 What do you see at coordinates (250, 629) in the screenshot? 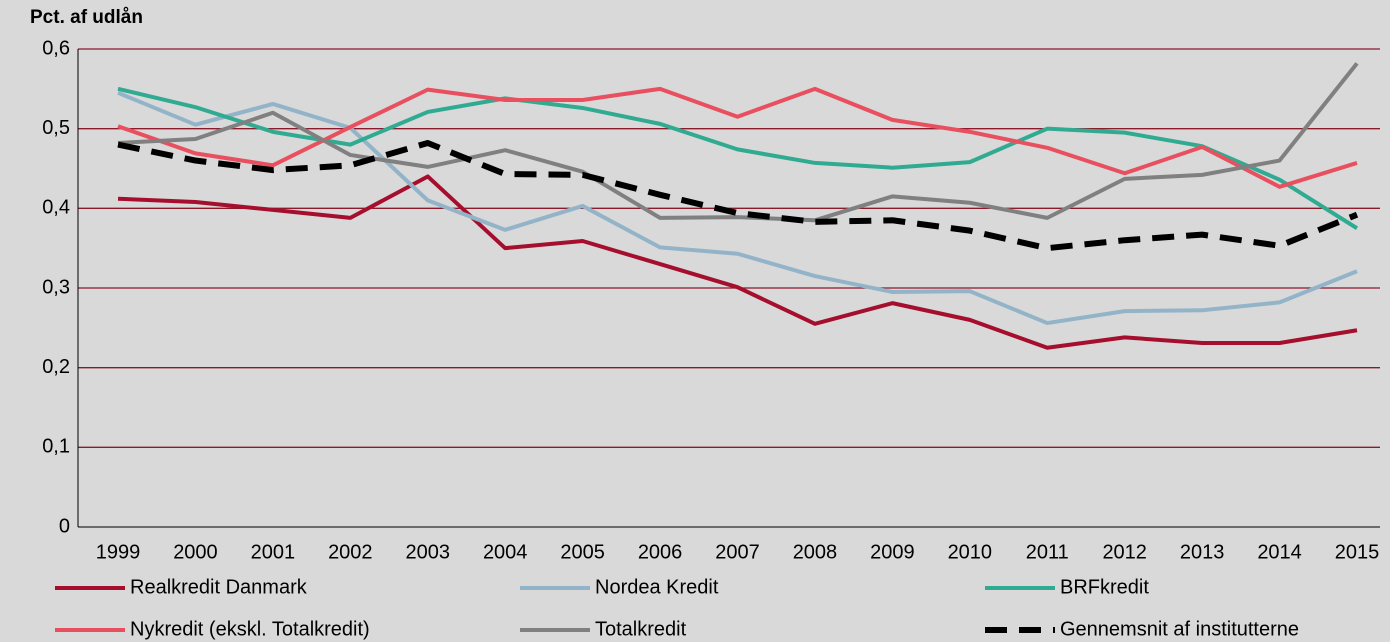
I see `legend-label: Nykredit (ekskl. Totalkredit)` at bounding box center [250, 629].